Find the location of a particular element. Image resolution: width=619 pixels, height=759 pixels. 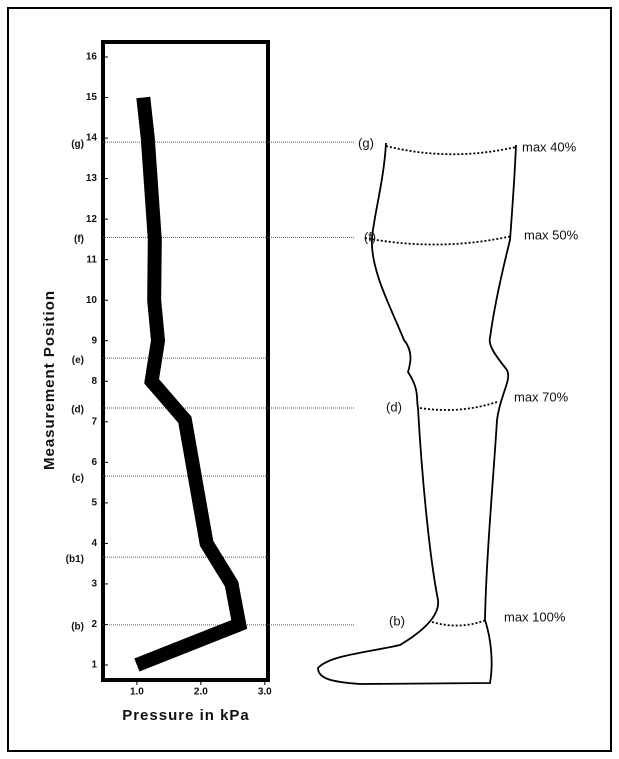

y-tick-label: 3 is located at coordinates (94, 584).